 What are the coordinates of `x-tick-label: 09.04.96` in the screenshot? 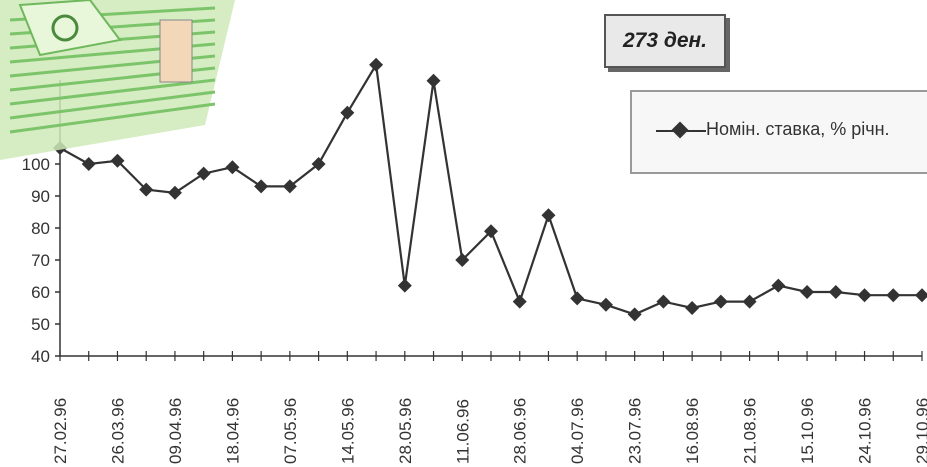 It's located at (175, 431).